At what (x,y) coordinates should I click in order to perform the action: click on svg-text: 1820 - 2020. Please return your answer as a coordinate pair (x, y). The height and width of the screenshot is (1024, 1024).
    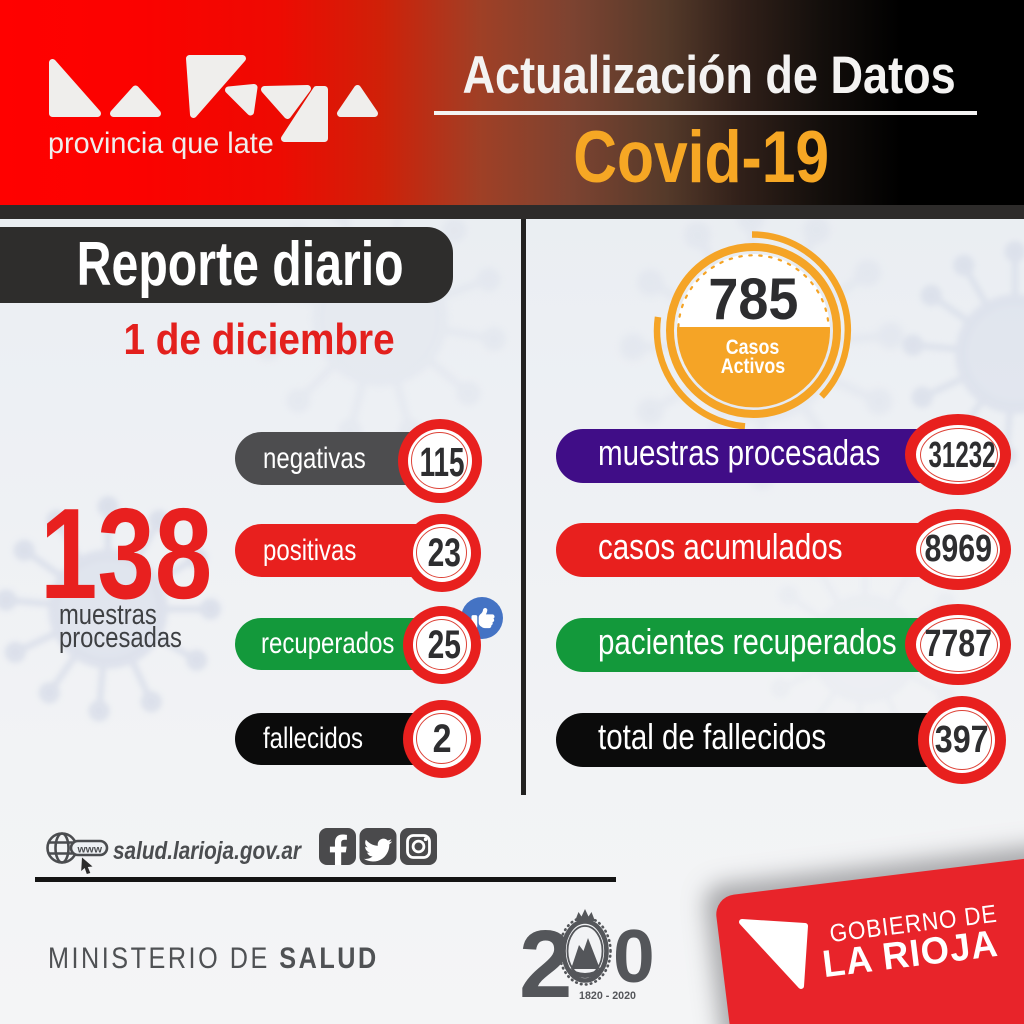
    Looking at the image, I should click on (607, 996).